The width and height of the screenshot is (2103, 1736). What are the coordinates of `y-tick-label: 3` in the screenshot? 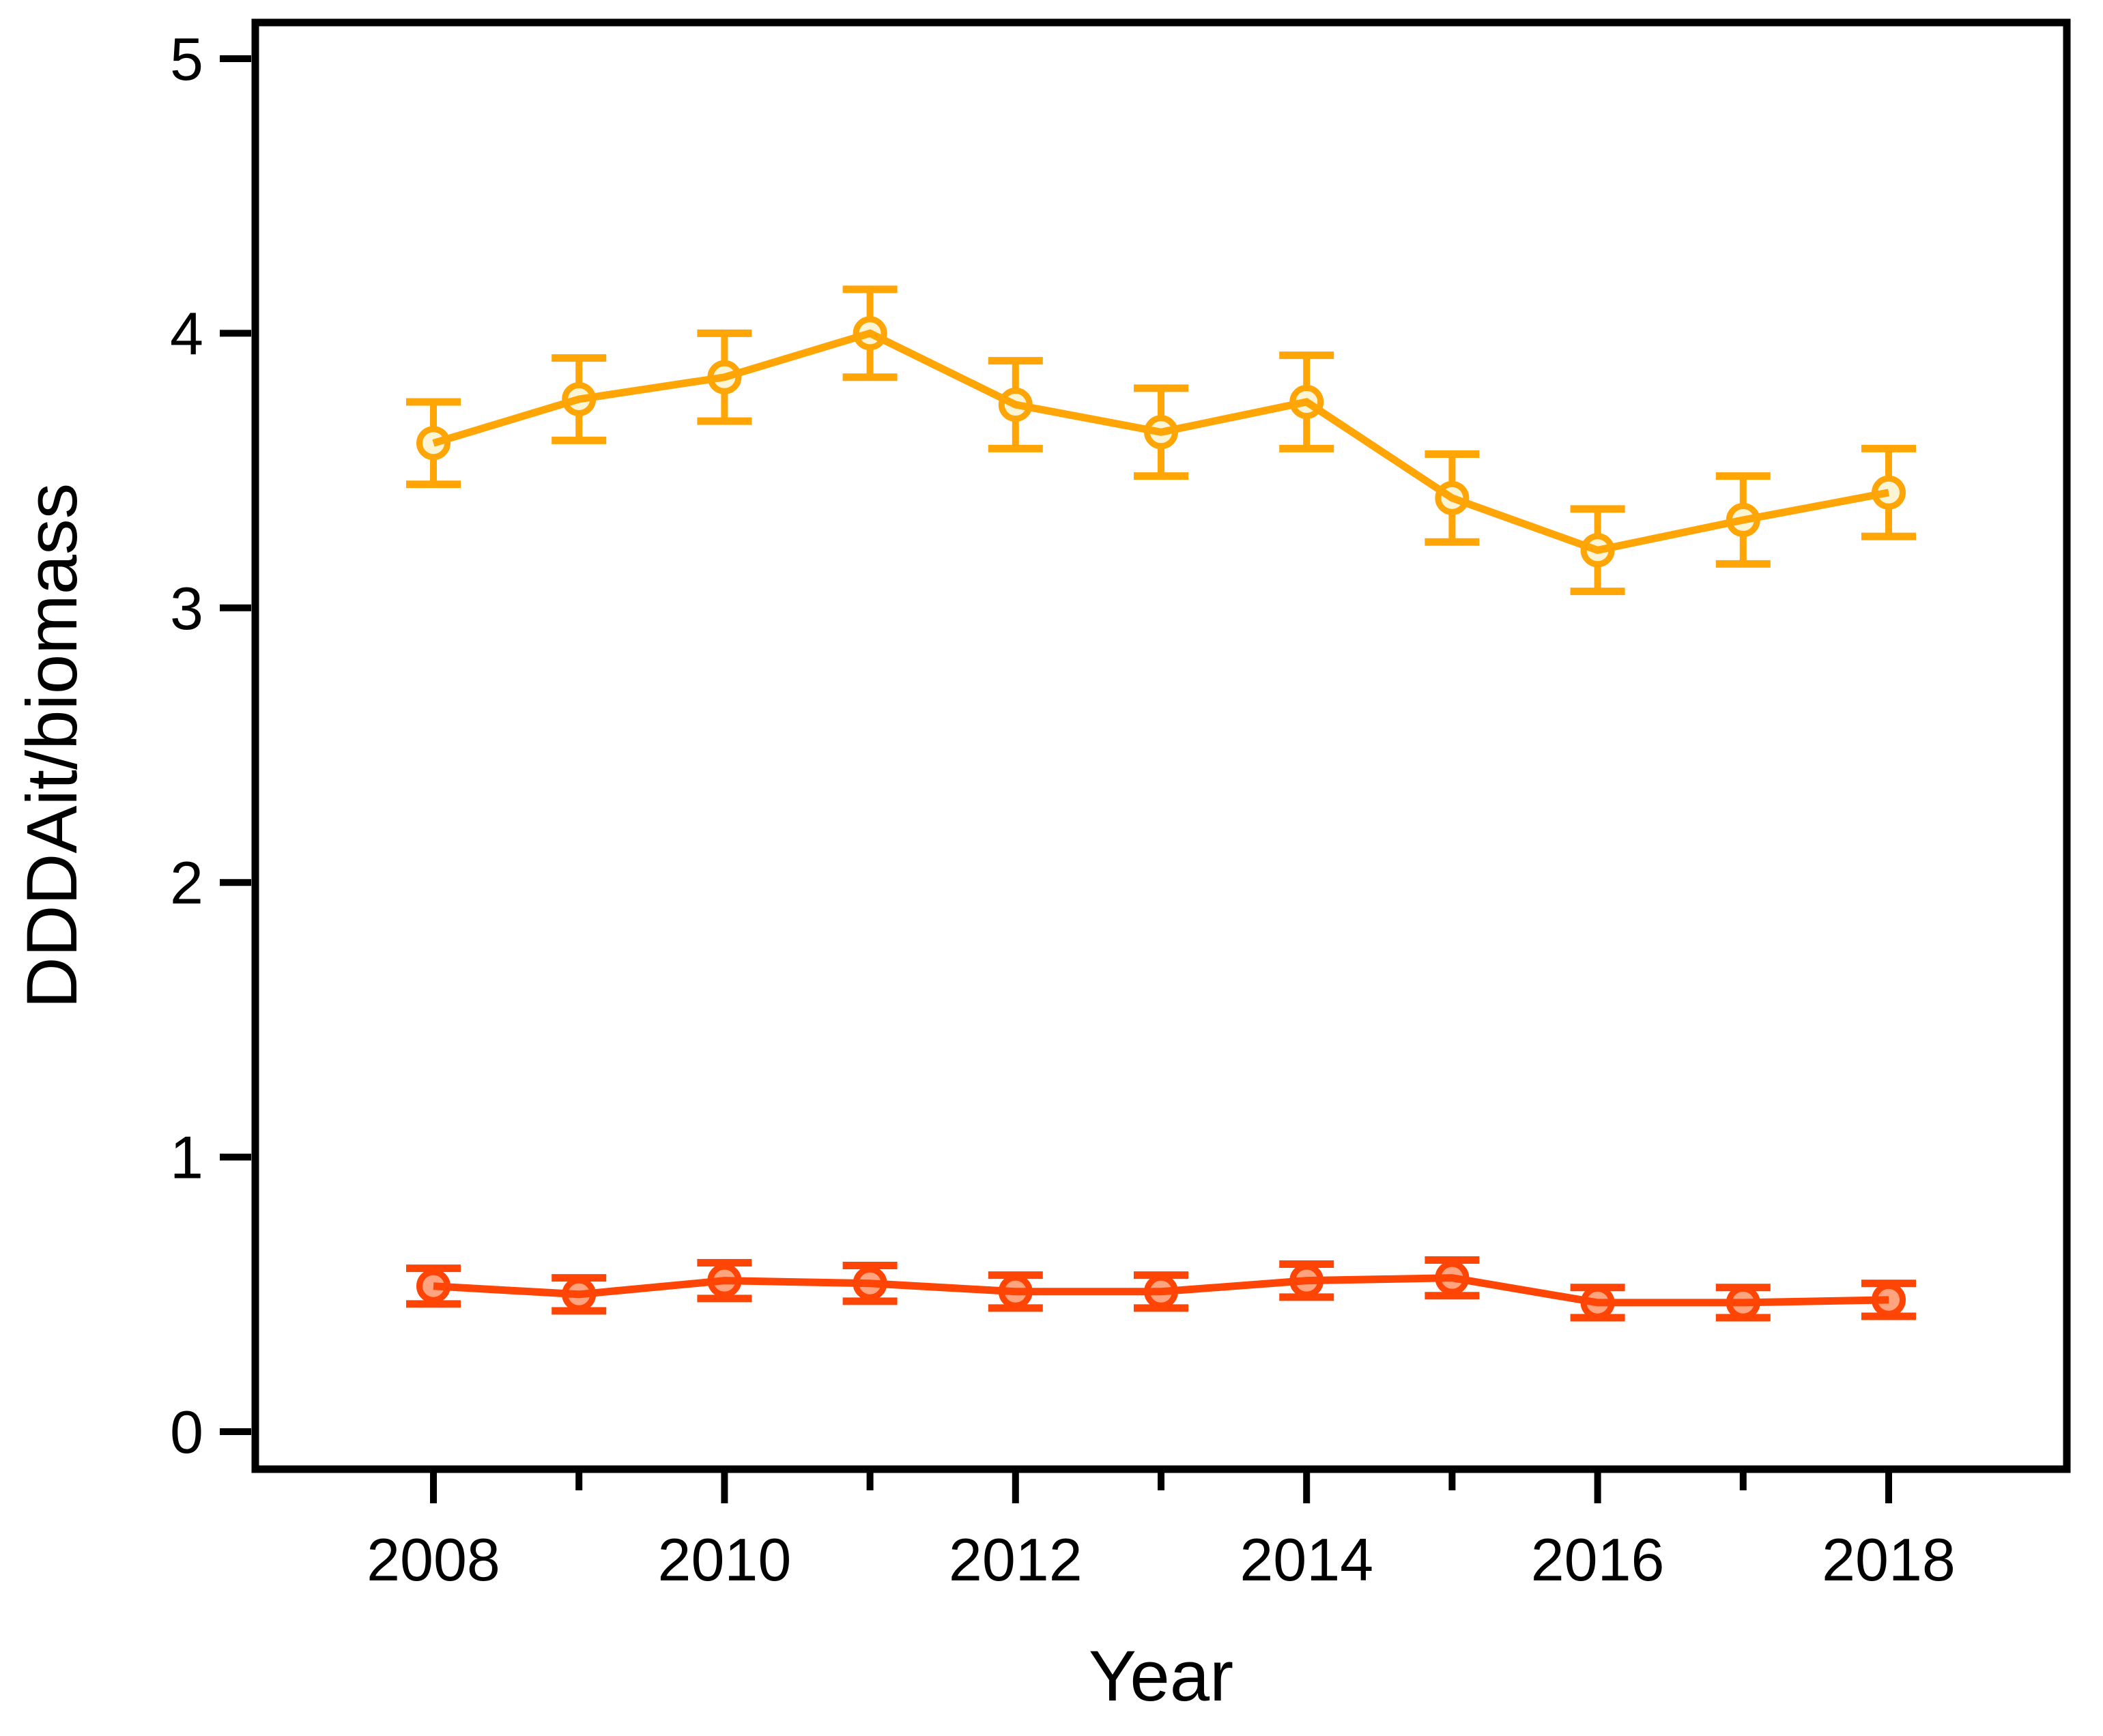 It's located at (186, 608).